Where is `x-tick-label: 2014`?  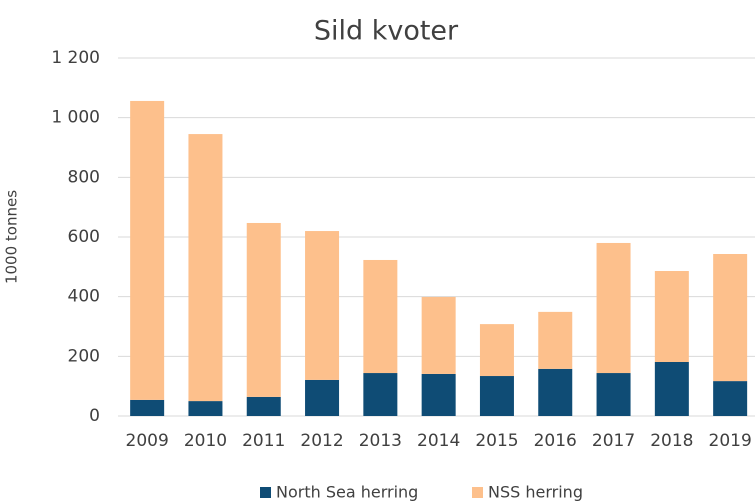
x-tick-label: 2014 is located at coordinates (438, 441).